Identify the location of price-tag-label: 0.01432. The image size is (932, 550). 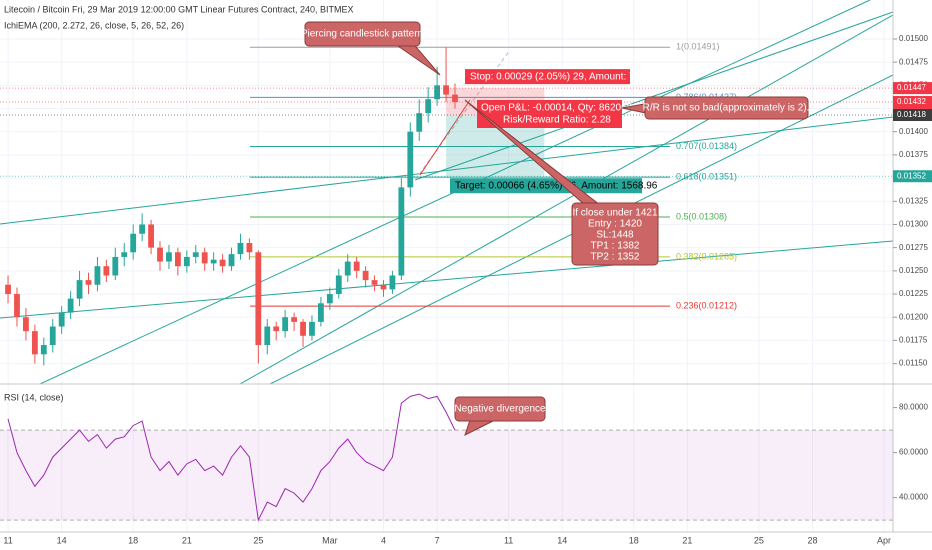
(911, 101).